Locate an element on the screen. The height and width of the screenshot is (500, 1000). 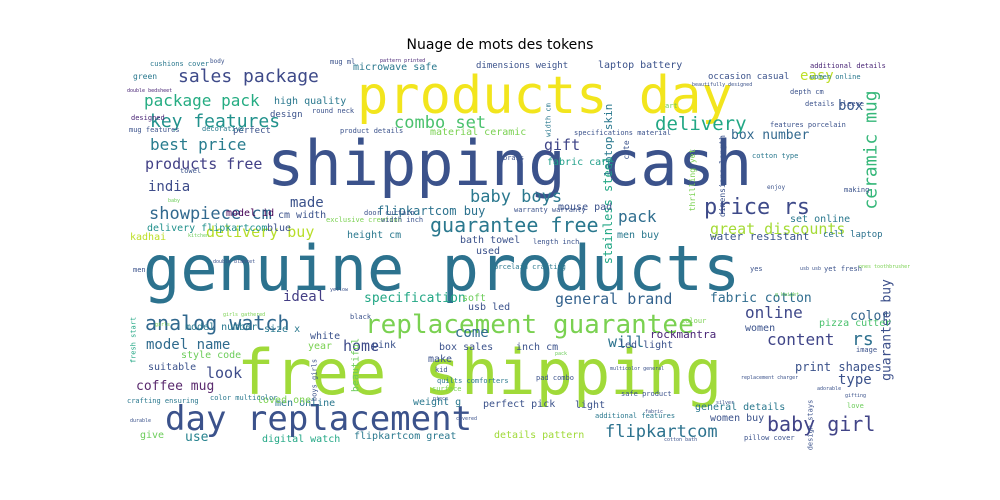
word-ones-toothbrusher: ones toothbrusher is located at coordinates (884, 267).